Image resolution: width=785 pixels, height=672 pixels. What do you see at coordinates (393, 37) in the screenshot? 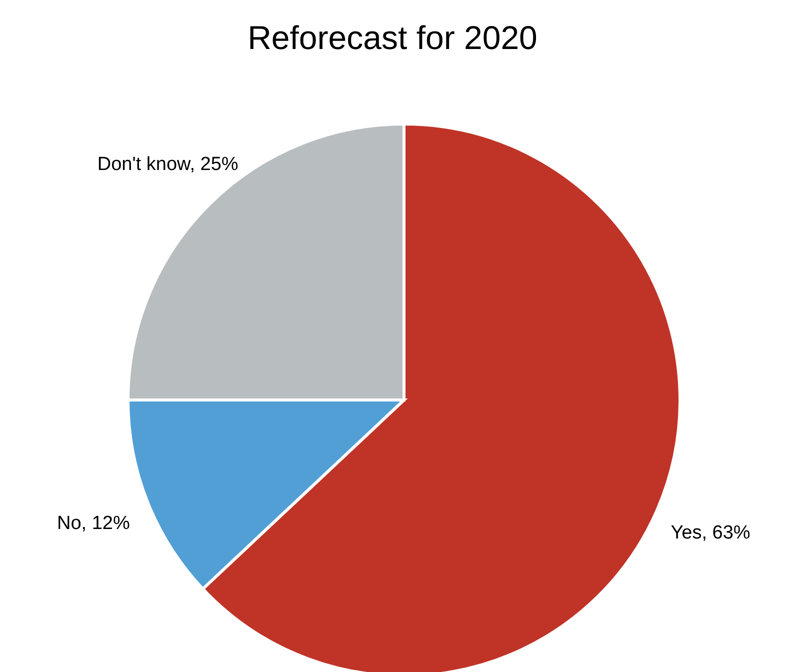
I see `chart-title: Reforecast for 2020` at bounding box center [393, 37].